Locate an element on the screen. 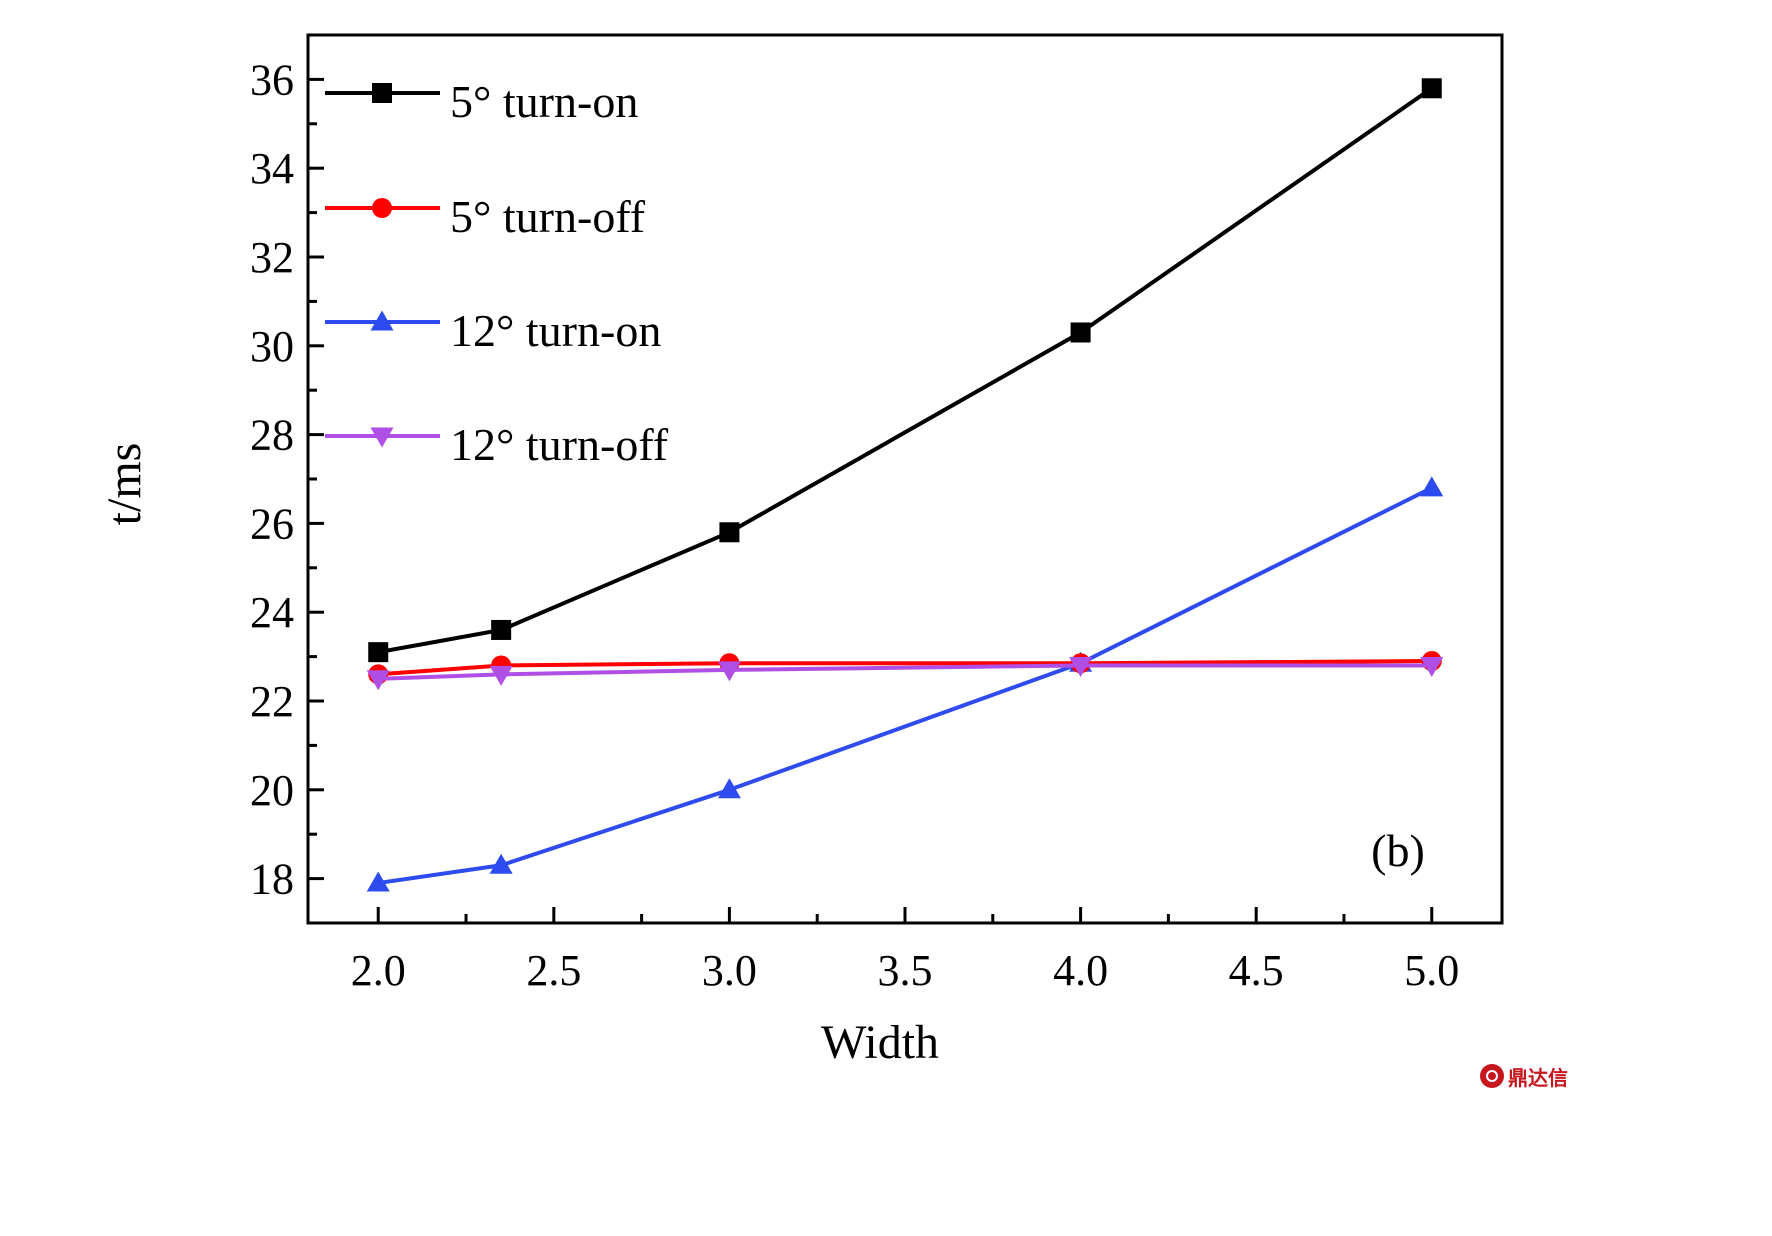 Image resolution: width=1772 pixels, height=1236 pixels. y-axis: 18 20 22 24 26 28 30 32 34 36 is located at coordinates (287, 479).